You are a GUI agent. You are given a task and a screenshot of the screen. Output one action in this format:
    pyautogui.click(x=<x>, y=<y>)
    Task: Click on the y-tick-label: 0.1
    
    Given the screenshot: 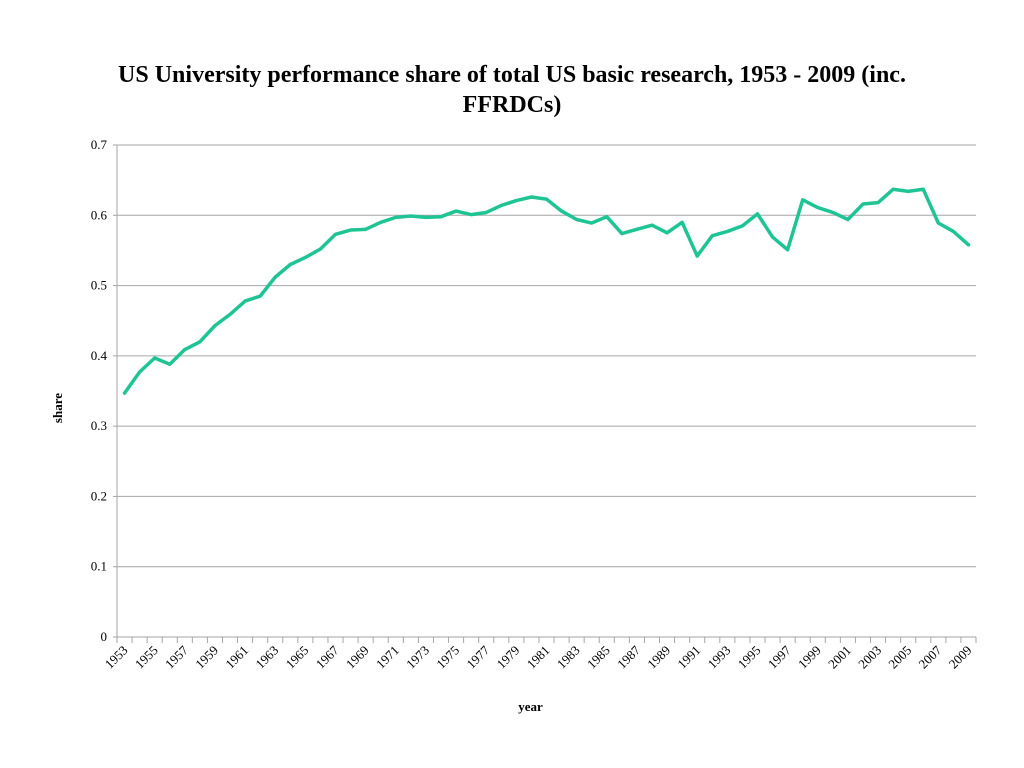 What is the action you would take?
    pyautogui.click(x=99, y=566)
    